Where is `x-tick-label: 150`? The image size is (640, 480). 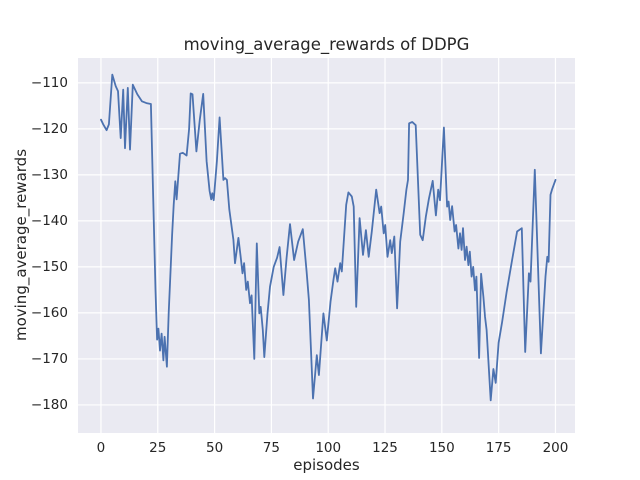 x-tick-label: 150 is located at coordinates (441, 448).